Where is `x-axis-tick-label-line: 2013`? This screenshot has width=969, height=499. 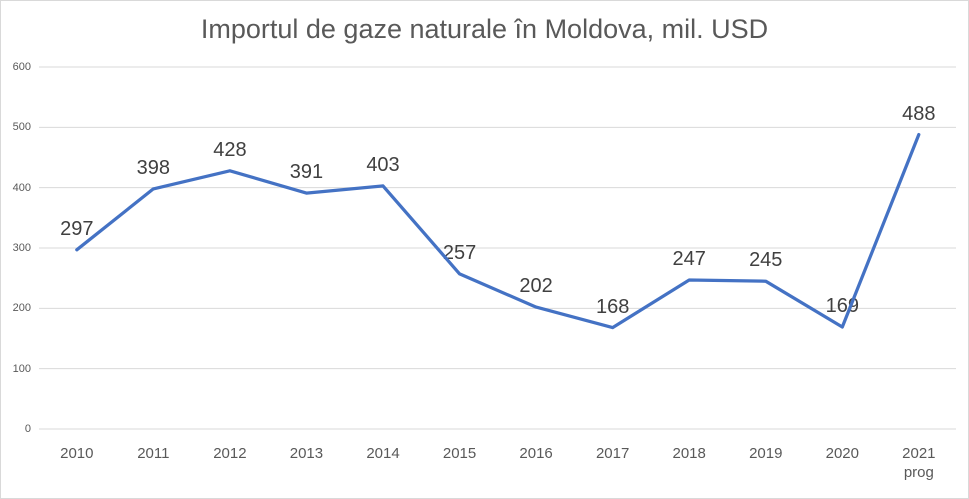 x-axis-tick-label-line: 2013 is located at coordinates (306, 453).